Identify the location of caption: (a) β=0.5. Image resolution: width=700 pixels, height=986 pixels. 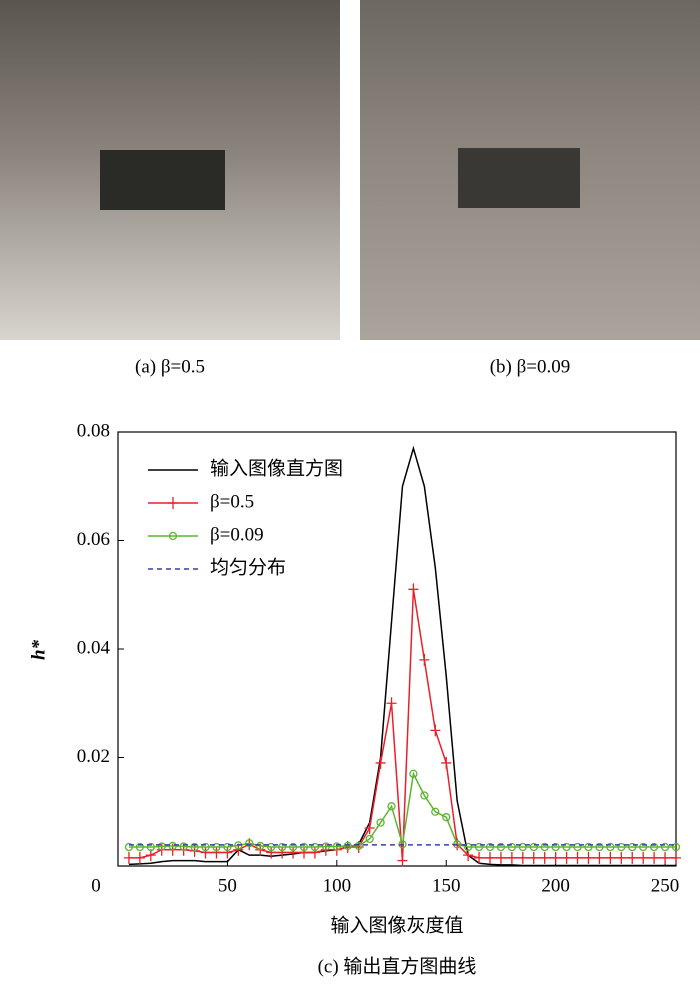
(170, 366).